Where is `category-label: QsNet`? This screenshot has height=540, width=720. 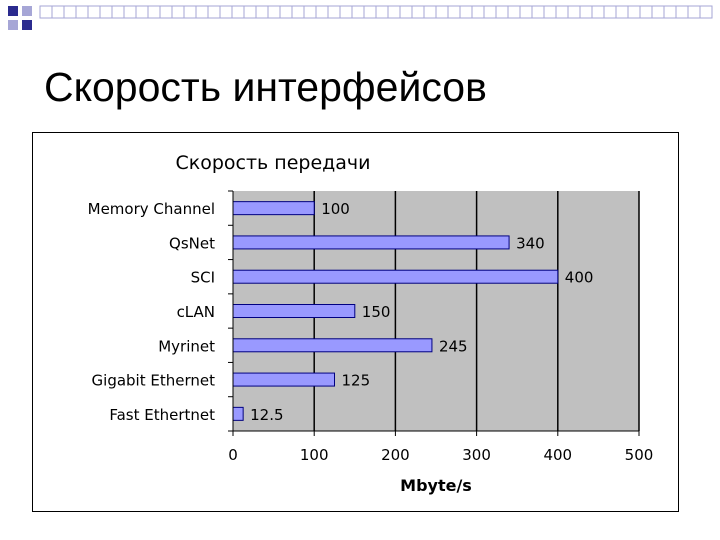
category-label: QsNet is located at coordinates (192, 243).